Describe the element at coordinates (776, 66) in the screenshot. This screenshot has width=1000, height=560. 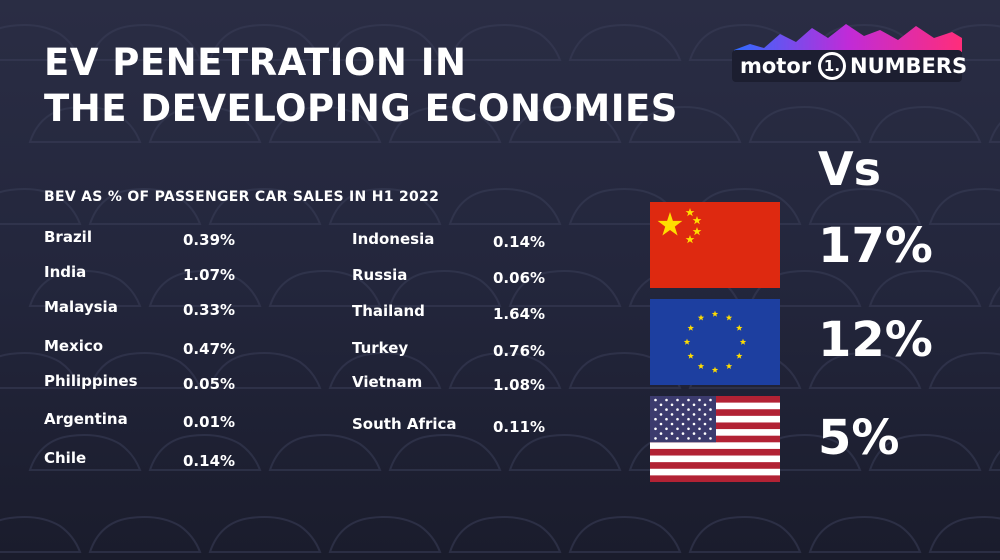
I see `logo-text-motor: motor` at that location.